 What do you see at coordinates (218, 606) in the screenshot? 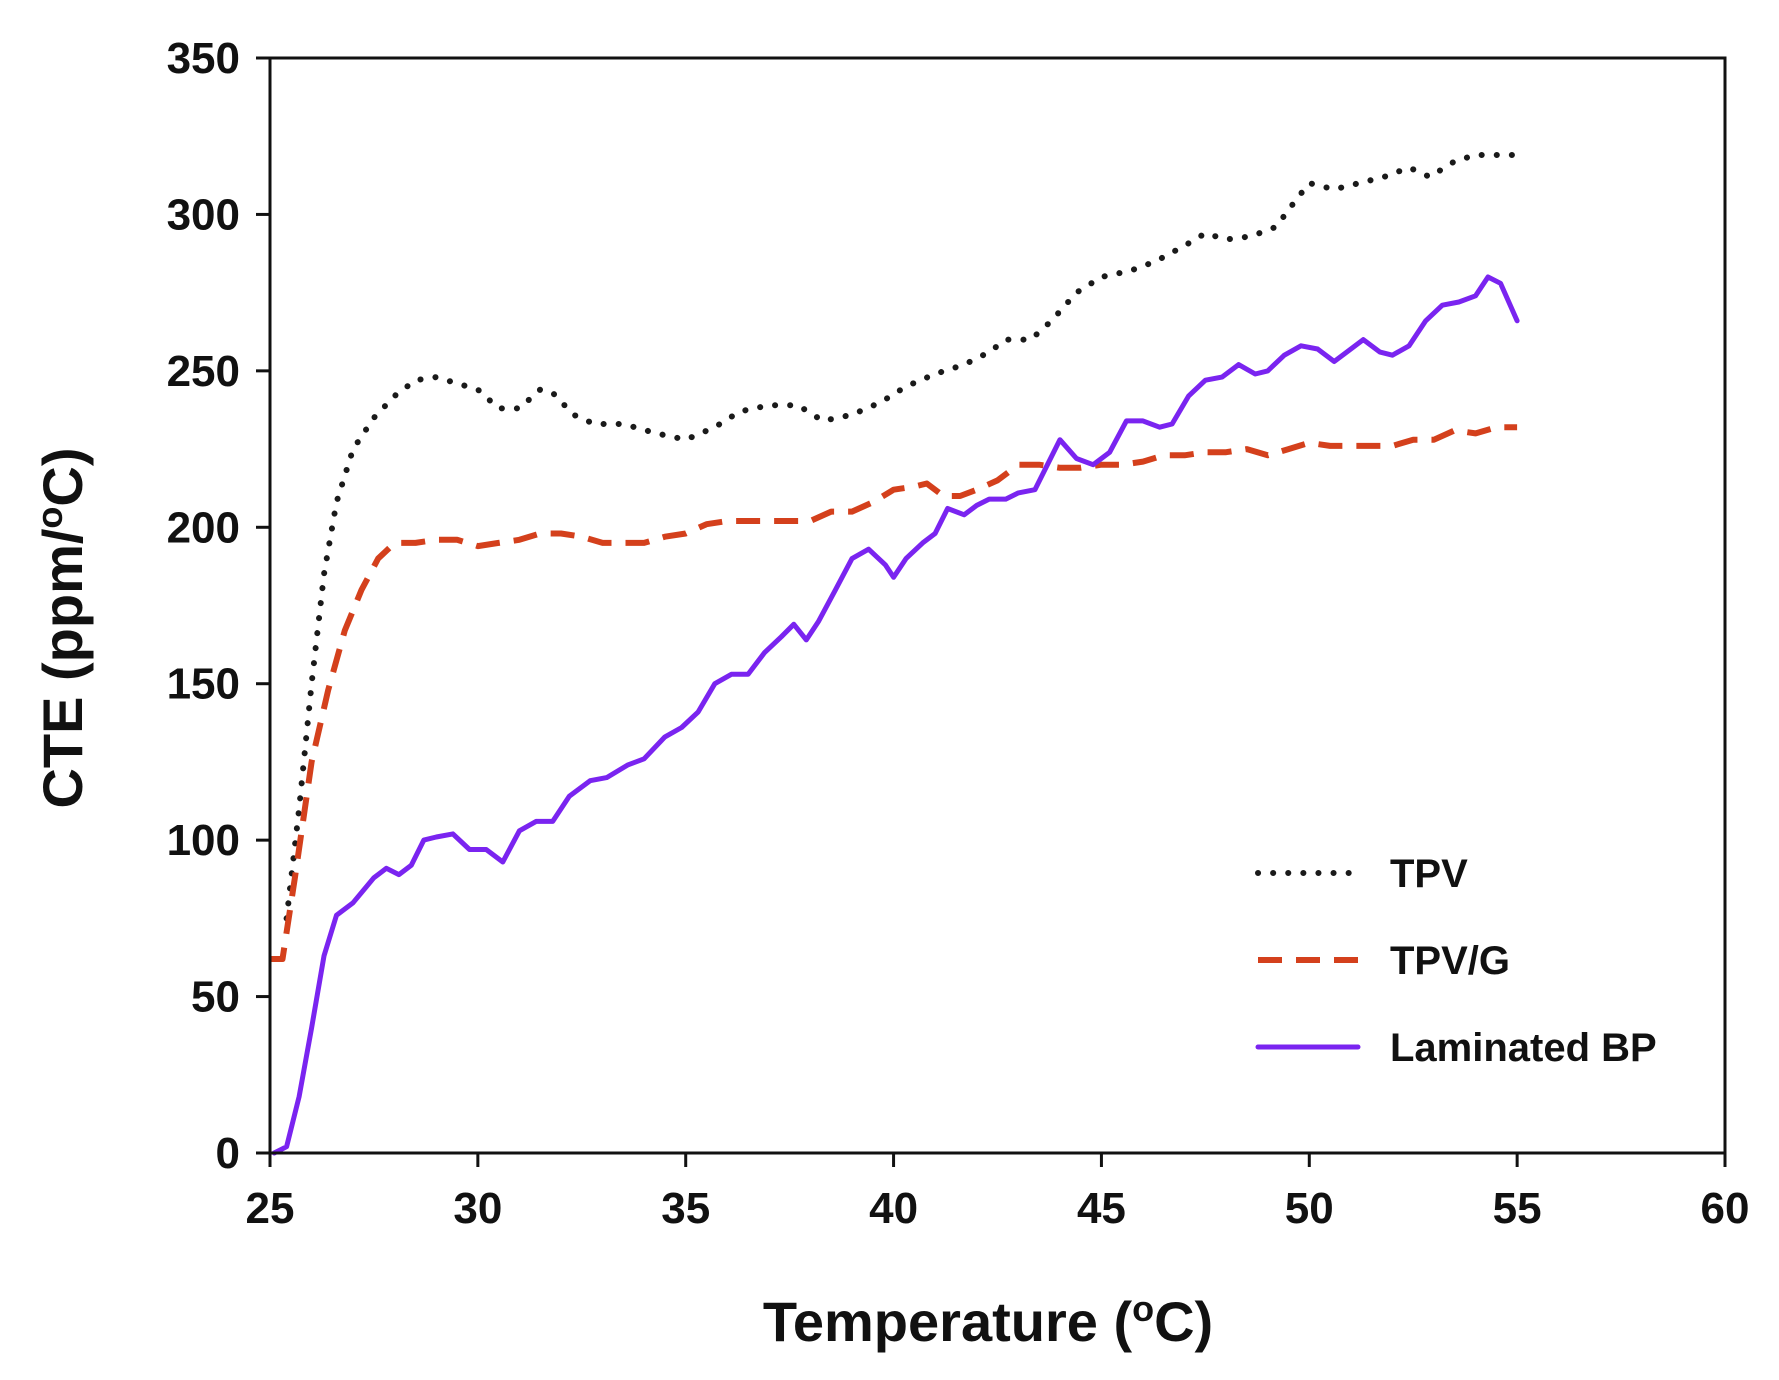
I see `y-axis-ticks: 0 50 100 150 200 250 300 350` at bounding box center [218, 606].